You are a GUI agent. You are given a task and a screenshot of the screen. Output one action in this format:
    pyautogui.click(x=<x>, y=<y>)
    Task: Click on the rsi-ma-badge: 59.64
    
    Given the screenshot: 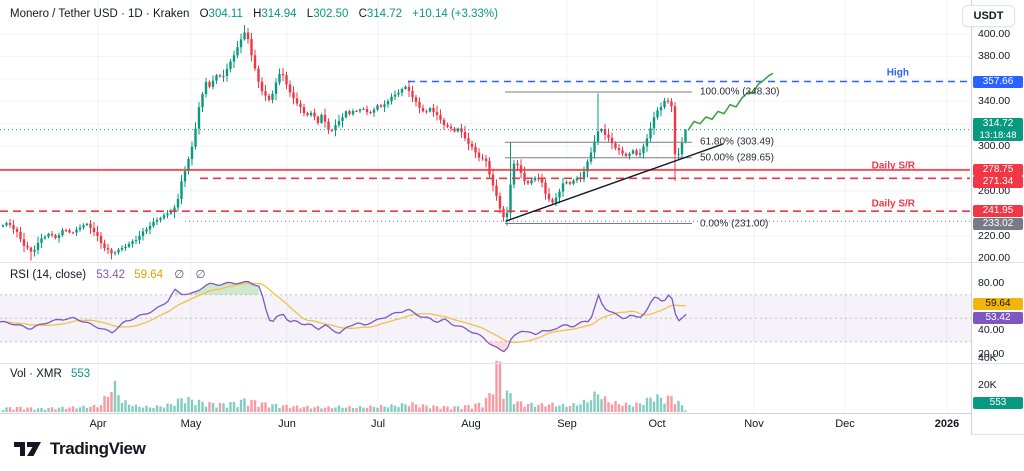 What is the action you would take?
    pyautogui.click(x=998, y=303)
    